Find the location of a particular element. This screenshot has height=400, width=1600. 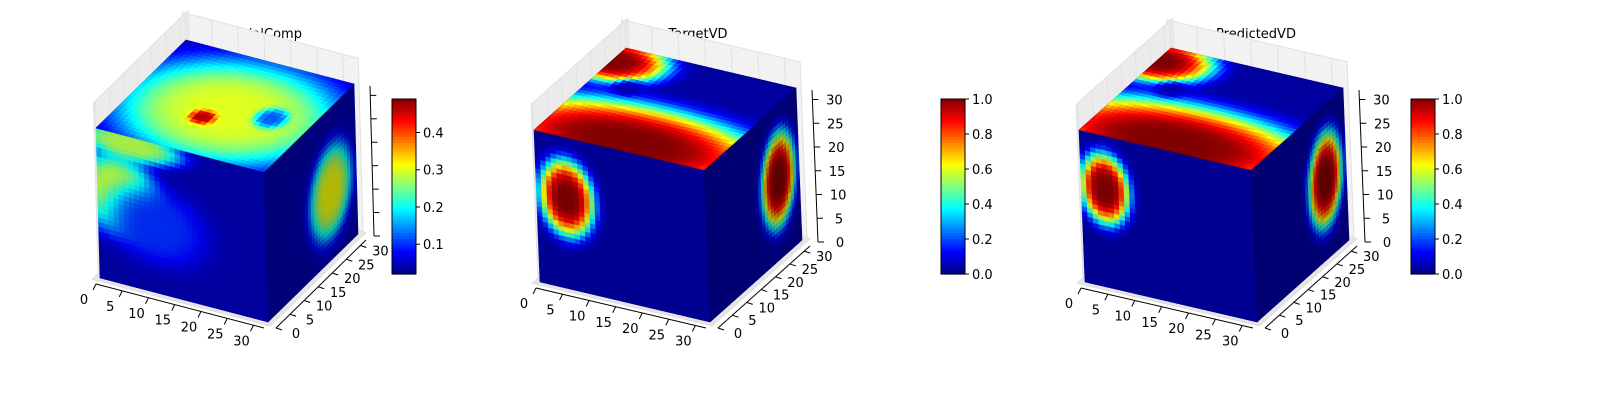

x-tick-label: 0 is located at coordinates (84, 300).